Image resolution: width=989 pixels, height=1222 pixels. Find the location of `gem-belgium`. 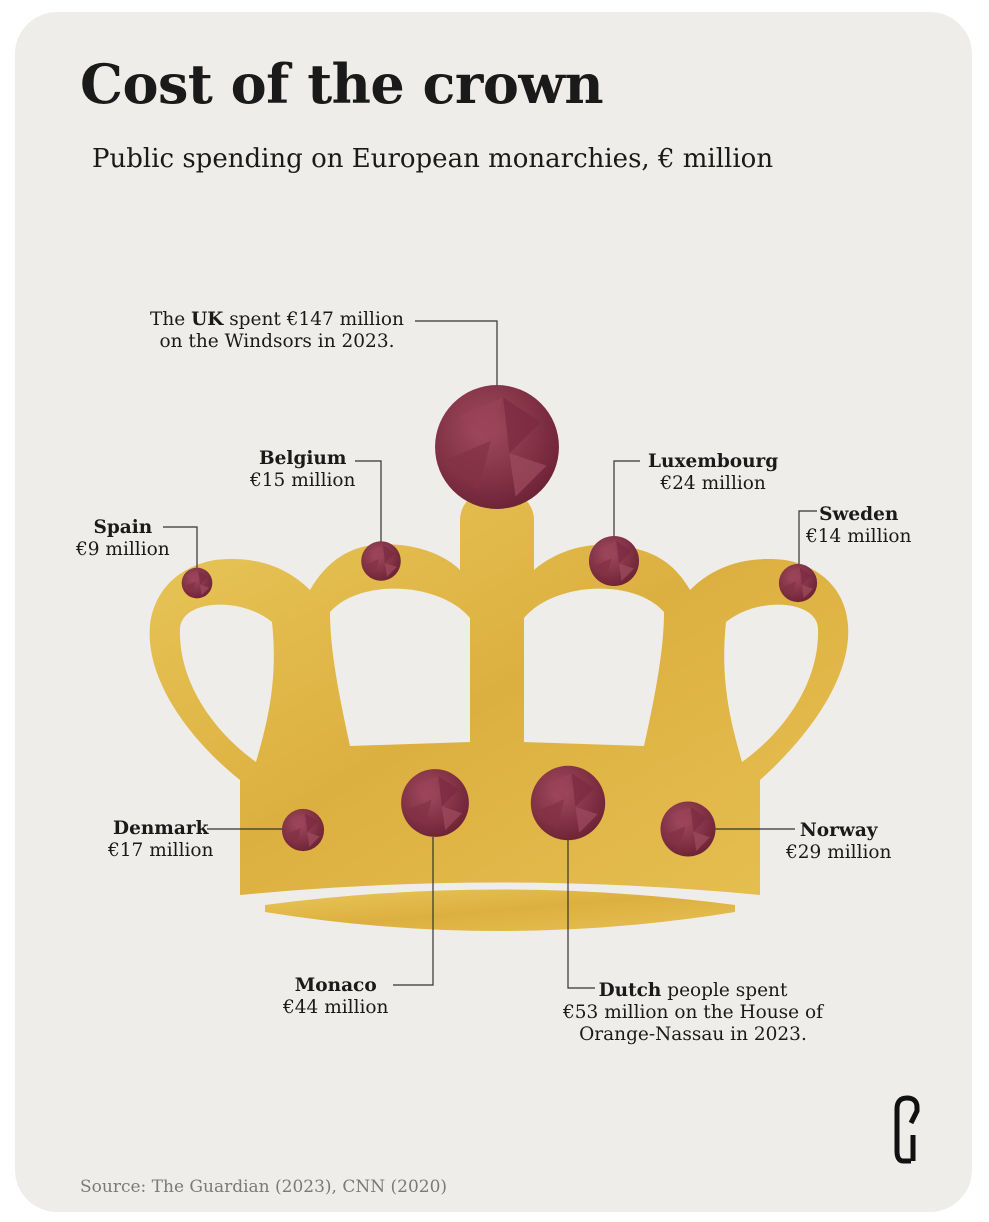

gem-belgium is located at coordinates (381, 561).